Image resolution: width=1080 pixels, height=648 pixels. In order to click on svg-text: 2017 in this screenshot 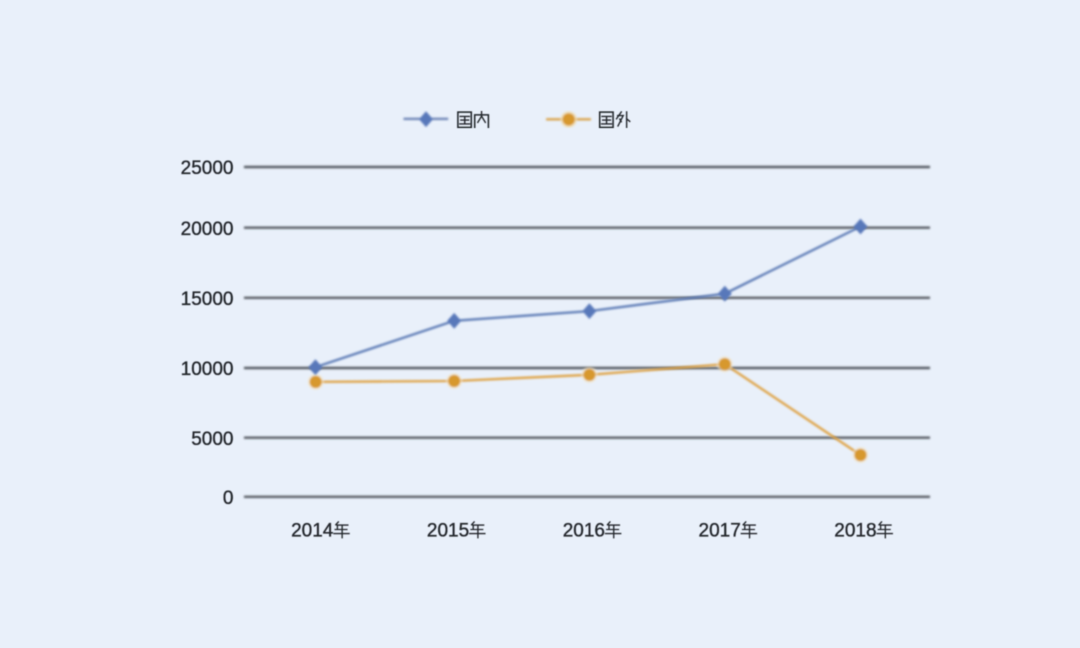, I will do `click(720, 530)`.